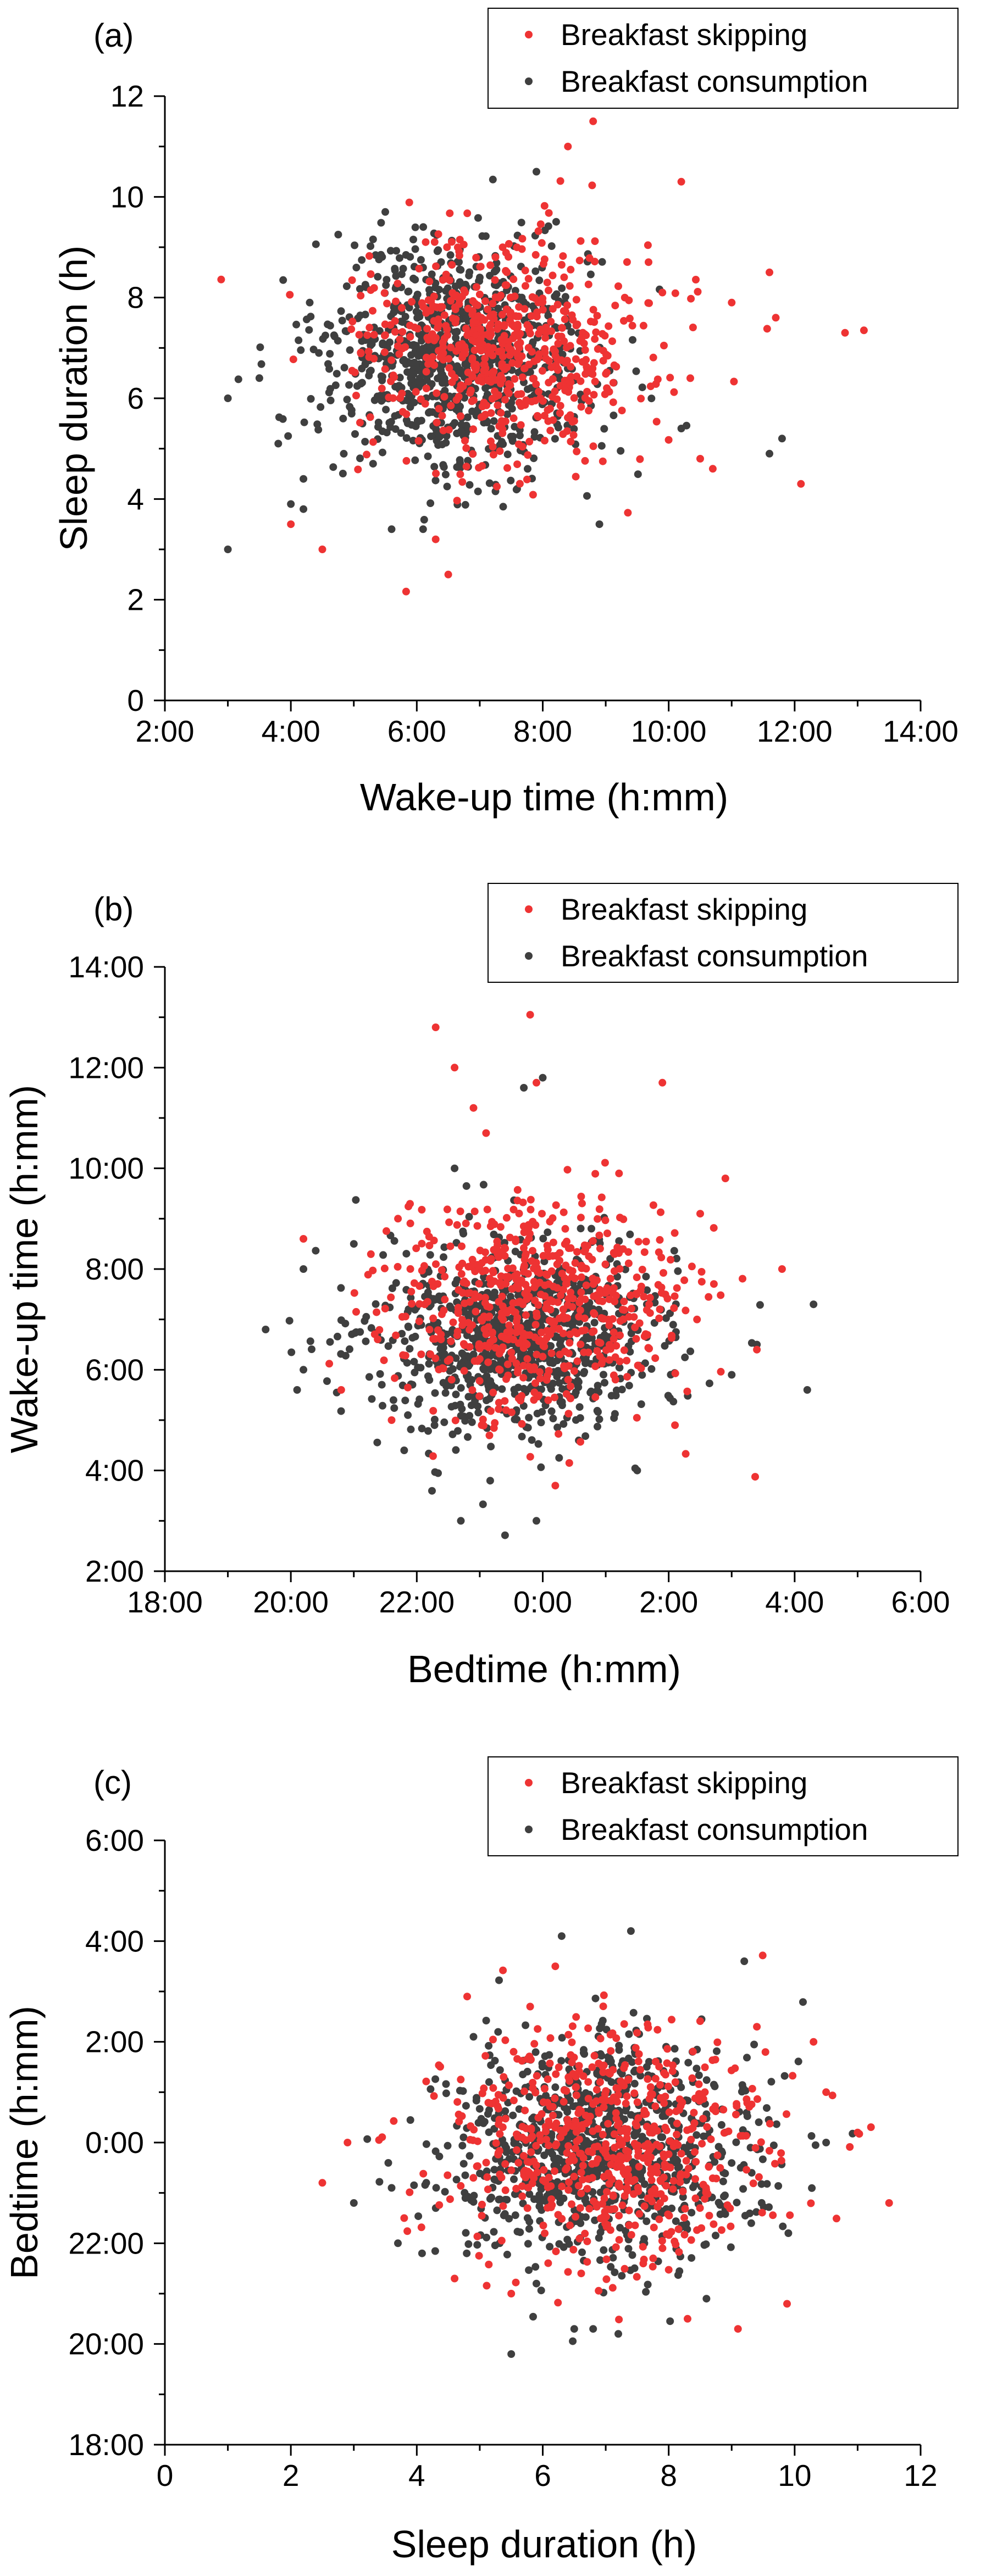 This screenshot has width=986, height=2576. What do you see at coordinates (135, 398) in the screenshot?
I see `y-tick-label-a-3: 6` at bounding box center [135, 398].